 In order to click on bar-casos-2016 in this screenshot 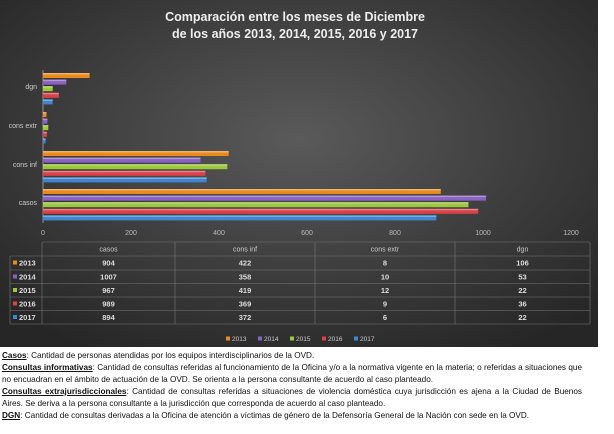, I will do `click(261, 211)`.